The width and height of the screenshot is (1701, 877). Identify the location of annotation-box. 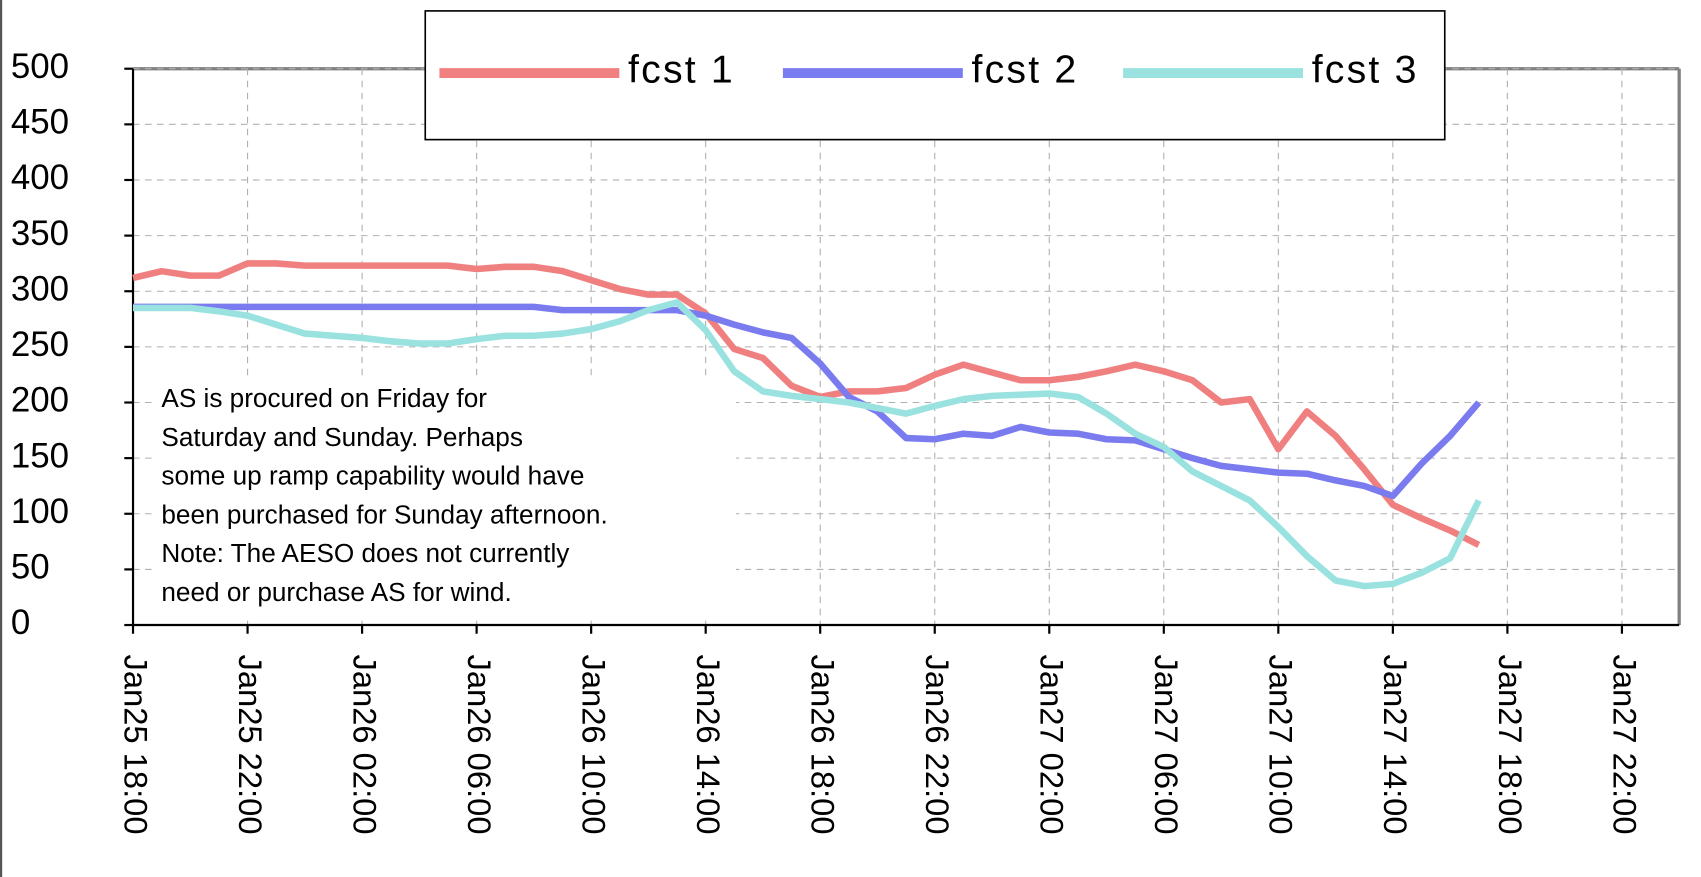
(444, 496).